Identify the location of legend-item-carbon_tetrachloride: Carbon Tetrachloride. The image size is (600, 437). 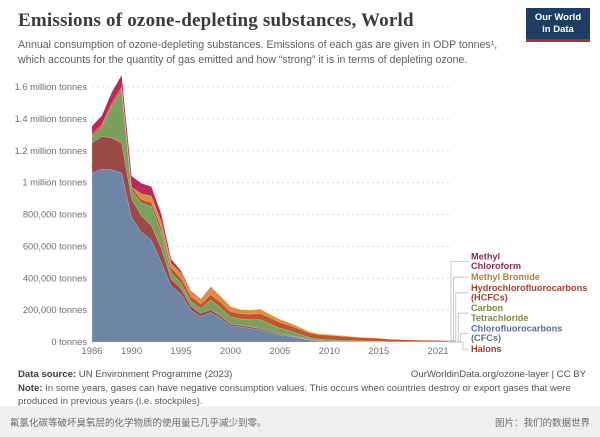
(500, 313).